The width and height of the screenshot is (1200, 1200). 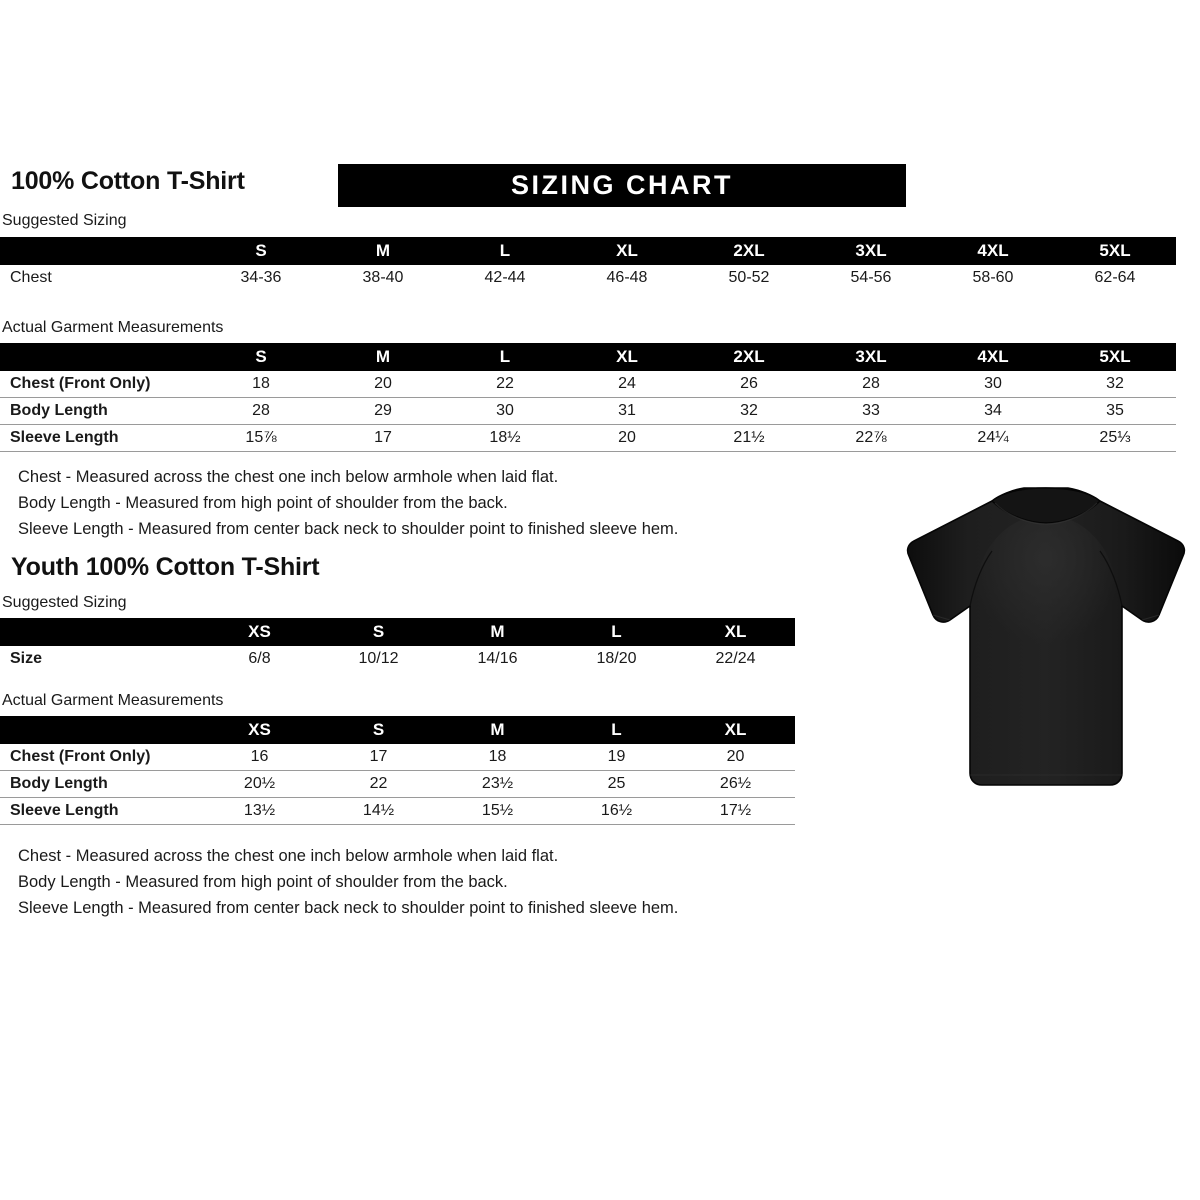 I want to click on cell-sleevelength-5xl: 25⅓, so click(x=1115, y=438).